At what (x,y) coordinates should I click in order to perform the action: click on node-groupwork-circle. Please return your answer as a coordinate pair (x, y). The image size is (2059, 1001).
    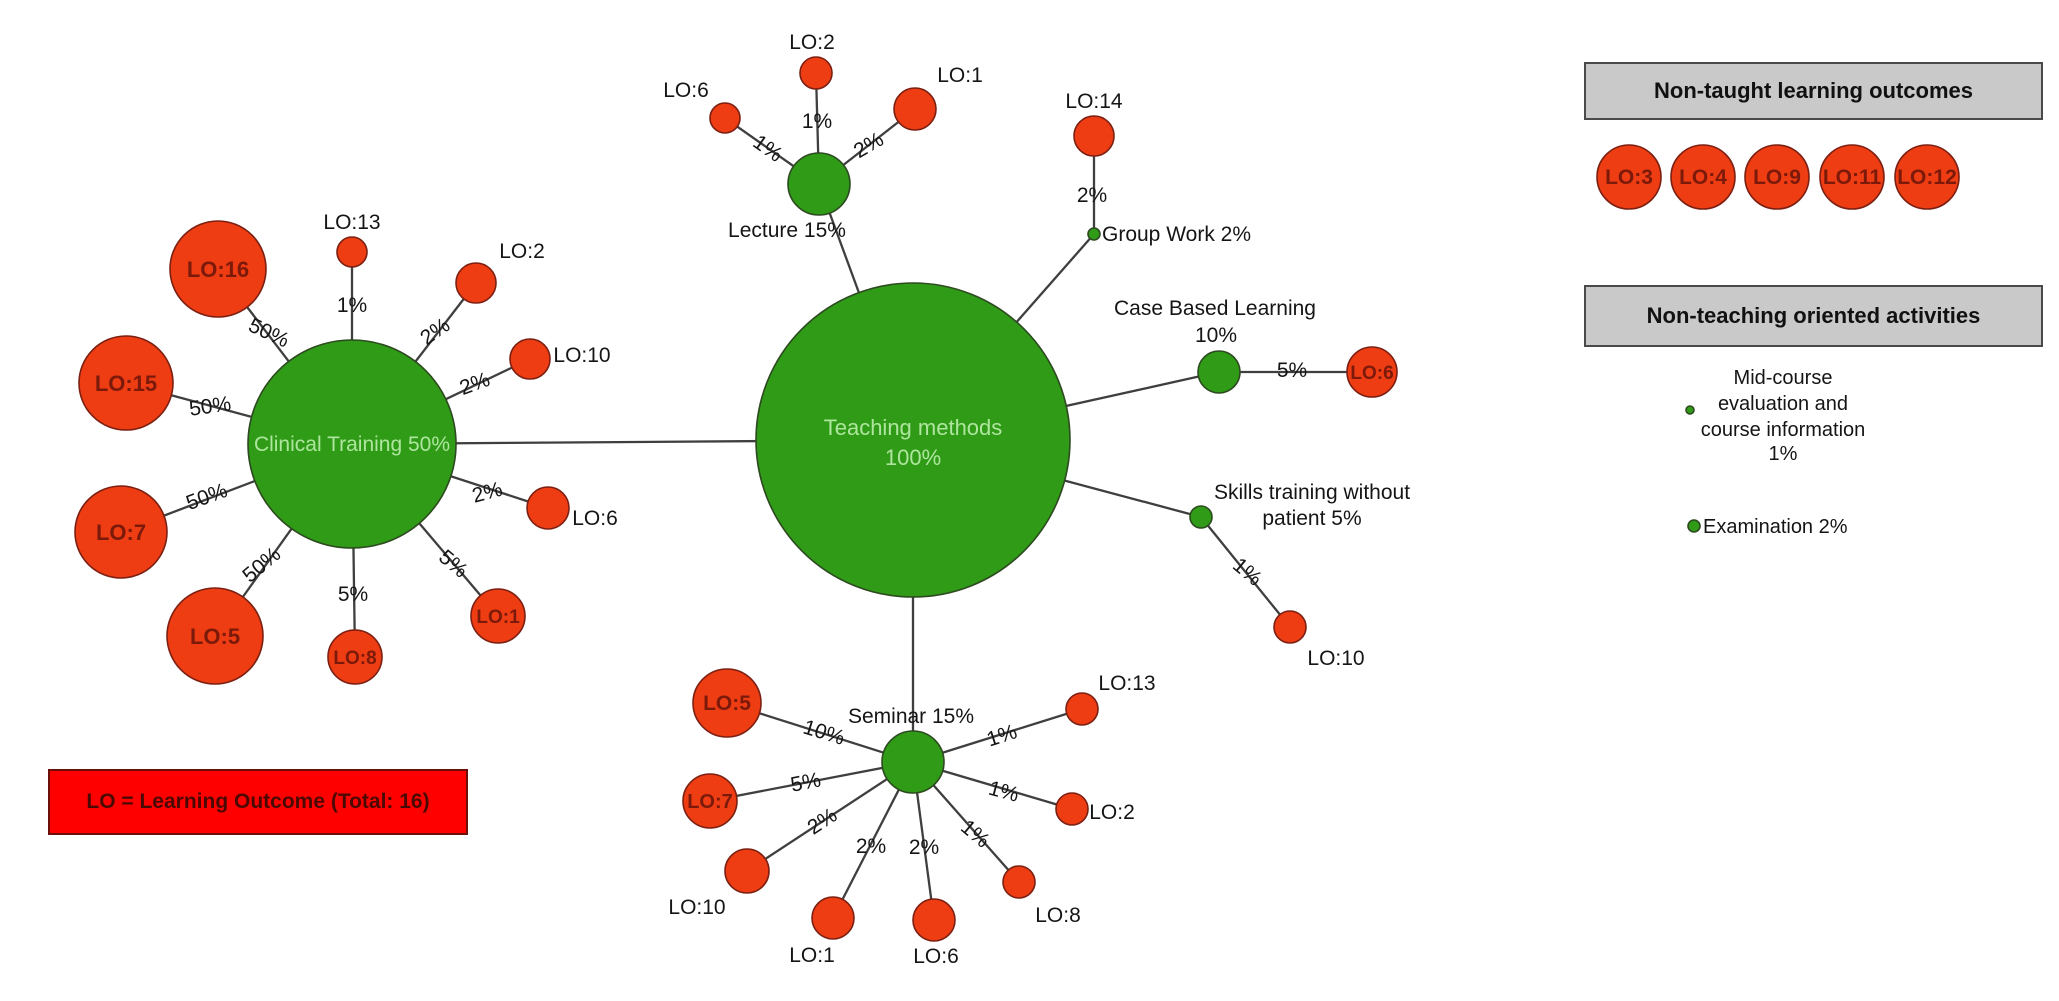
    Looking at the image, I should click on (1094, 234).